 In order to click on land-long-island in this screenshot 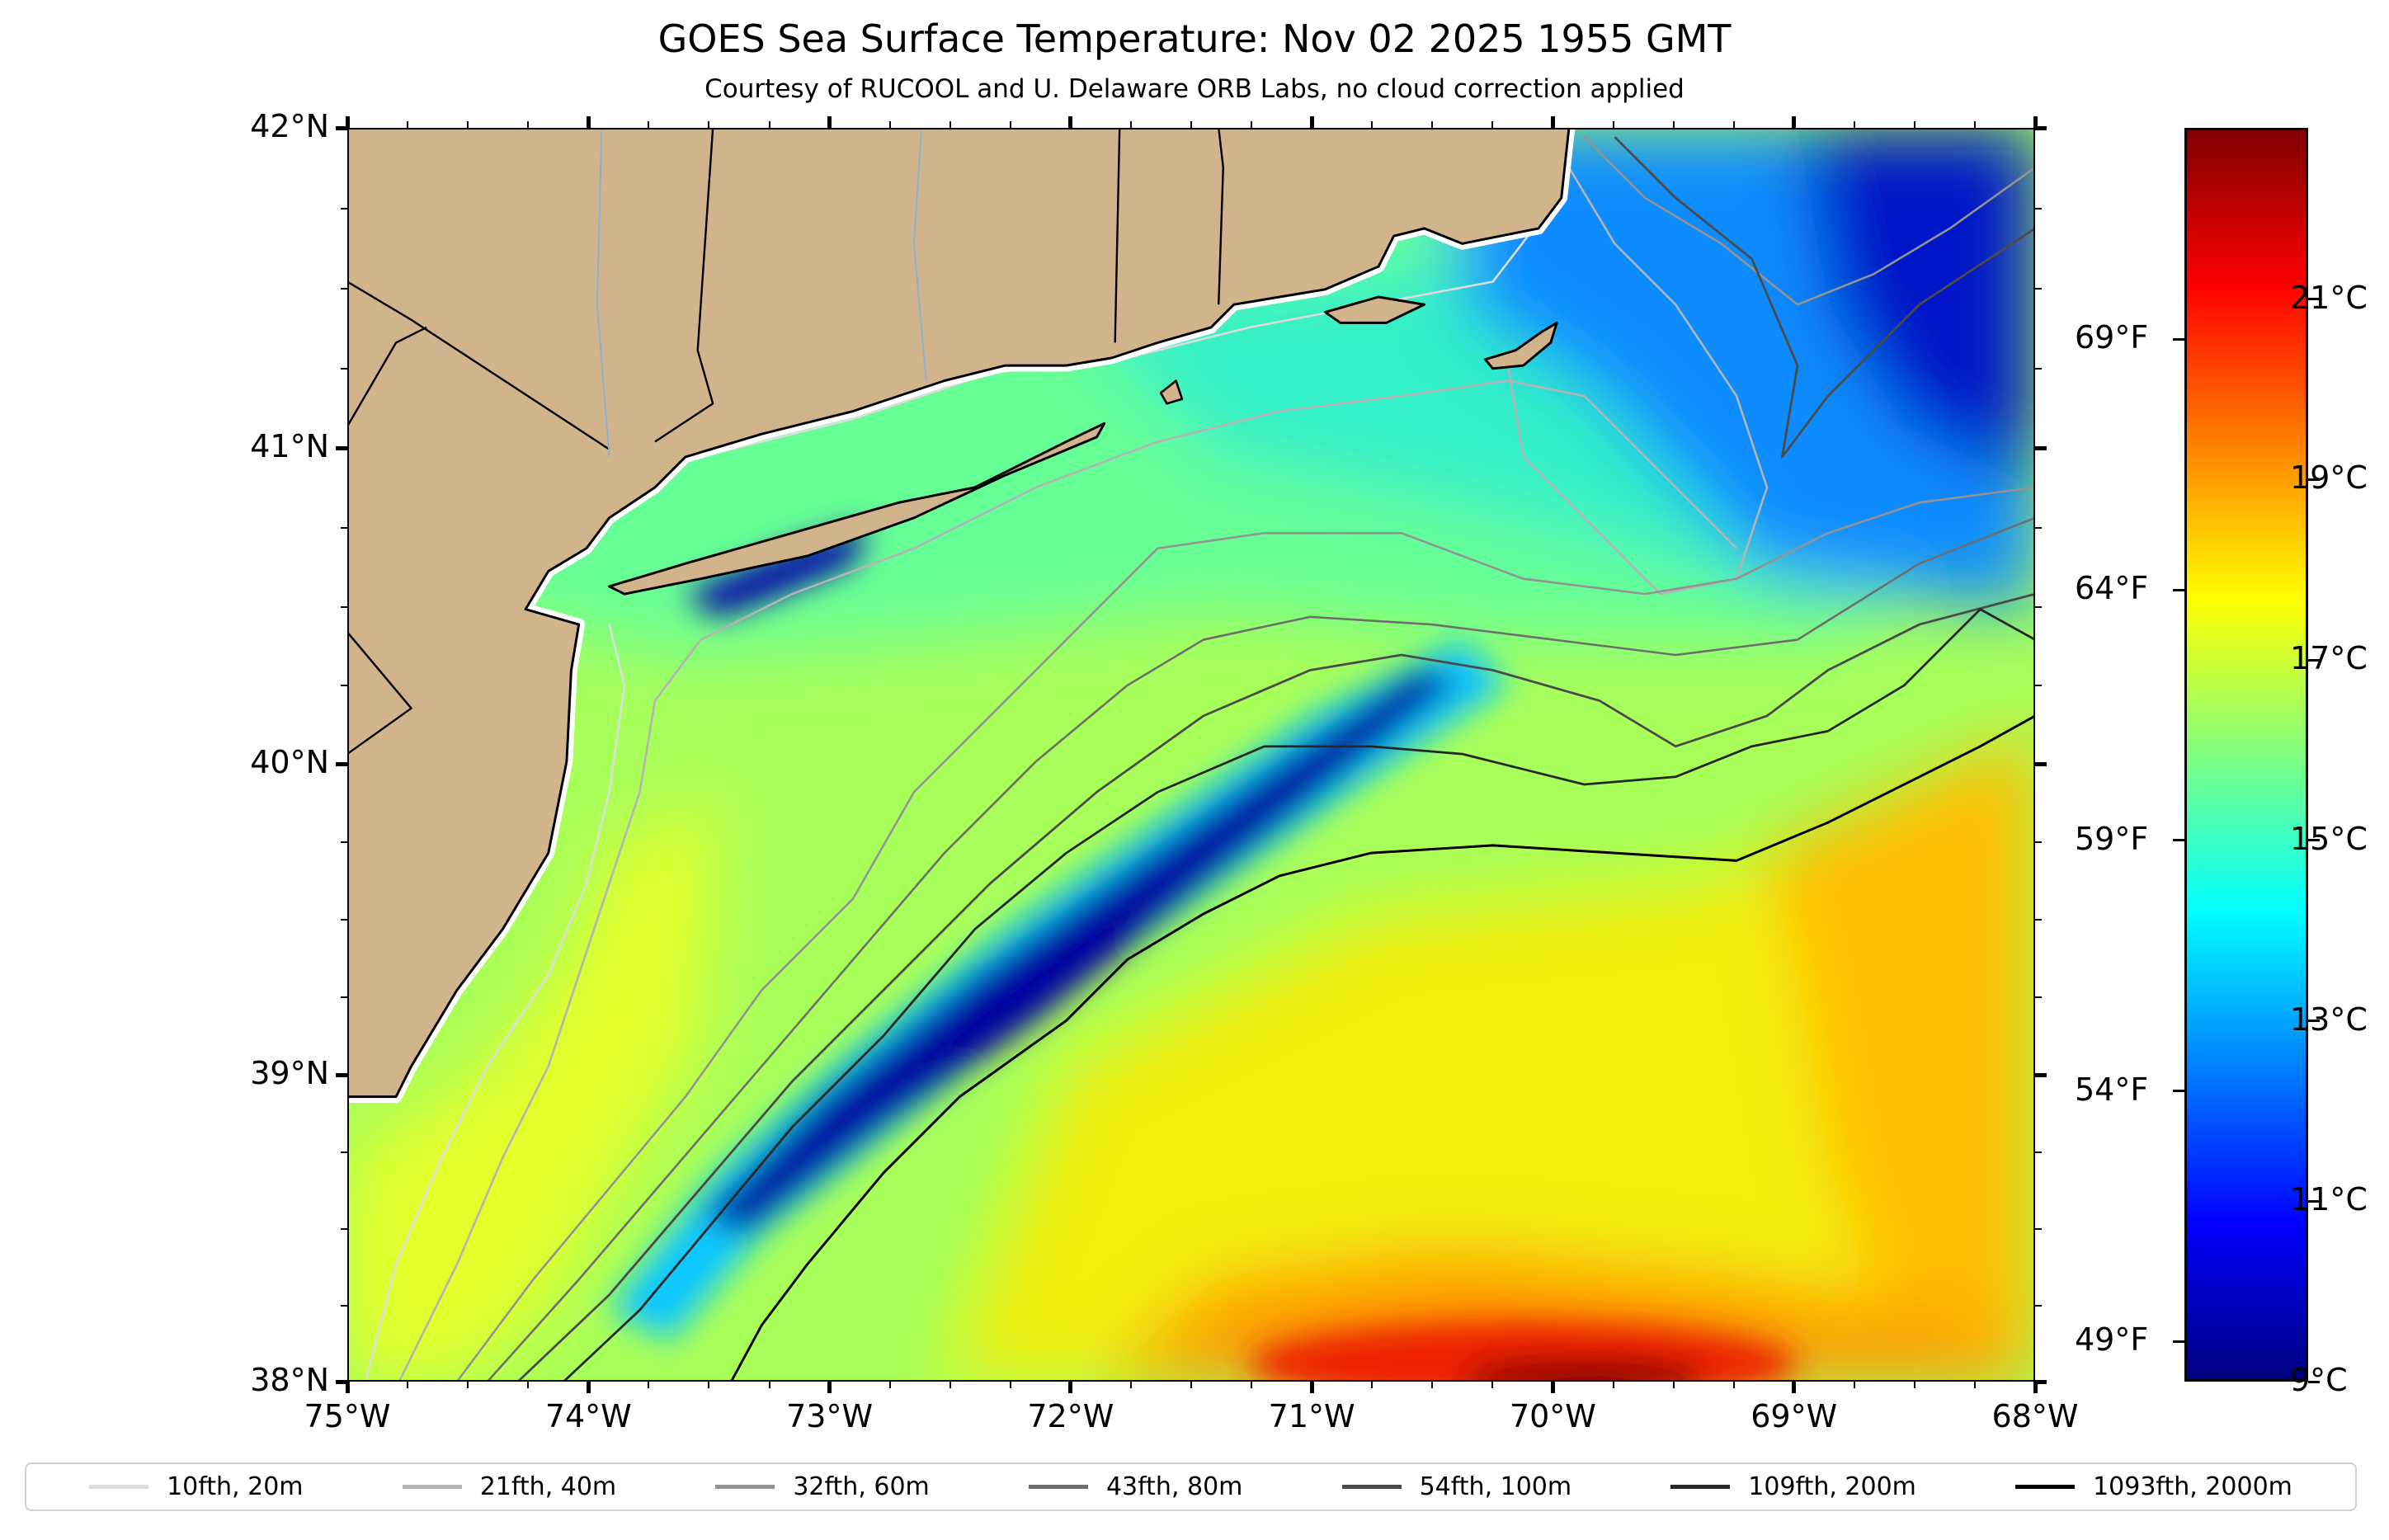, I will do `click(857, 508)`.